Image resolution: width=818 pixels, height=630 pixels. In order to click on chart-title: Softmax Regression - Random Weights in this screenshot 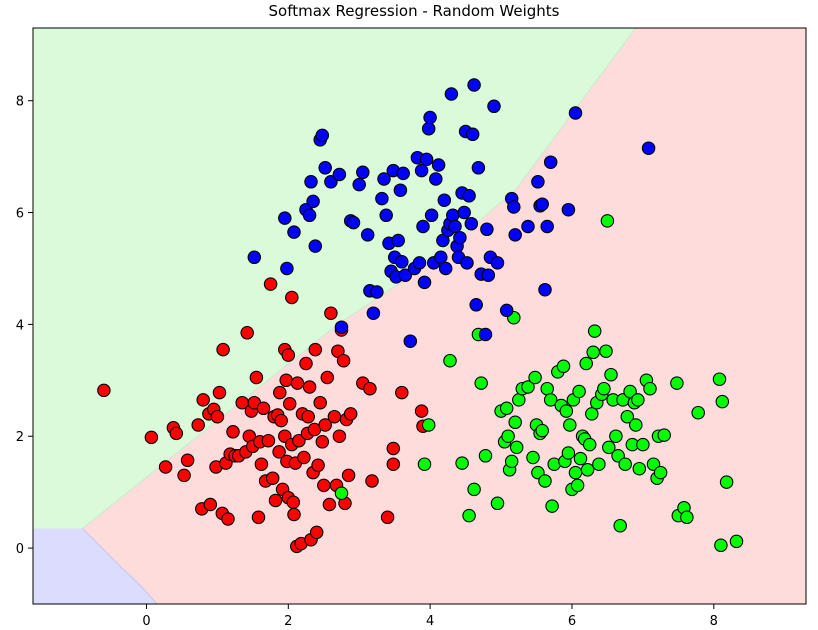, I will do `click(414, 11)`.